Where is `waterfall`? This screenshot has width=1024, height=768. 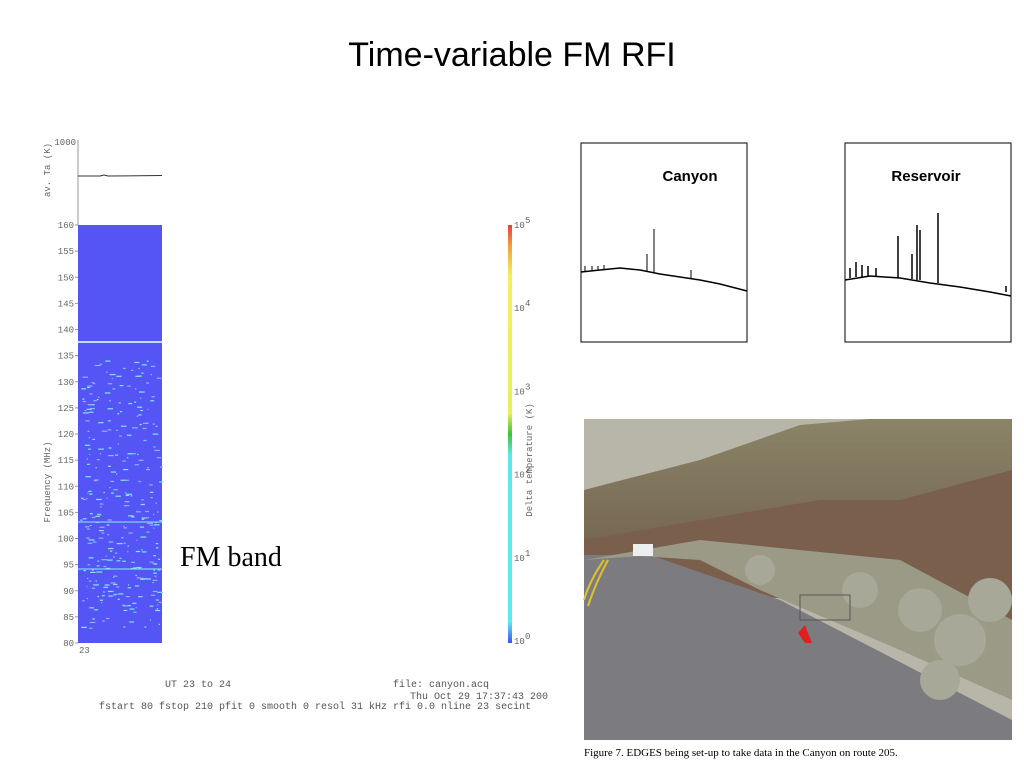
waterfall is located at coordinates (120, 434).